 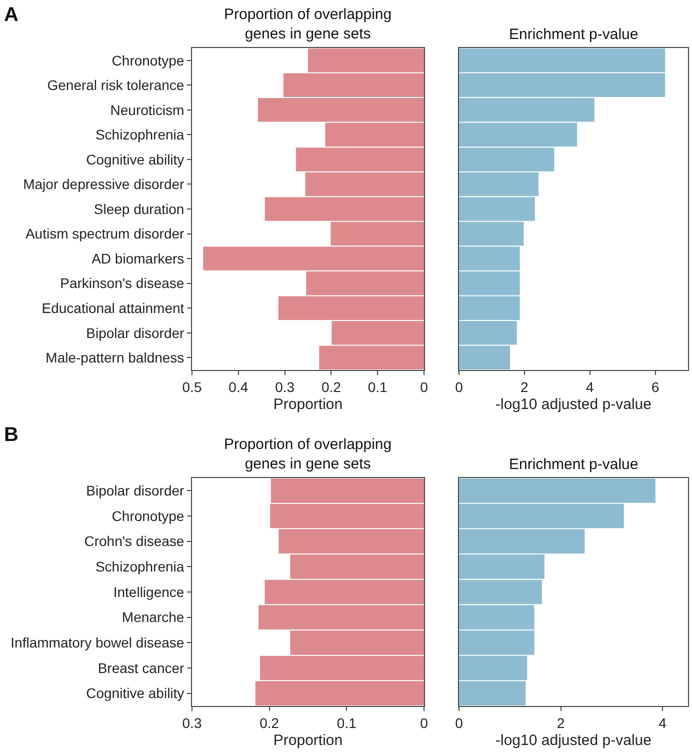 I want to click on y-tick-label: Neuroticism, so click(x=147, y=110).